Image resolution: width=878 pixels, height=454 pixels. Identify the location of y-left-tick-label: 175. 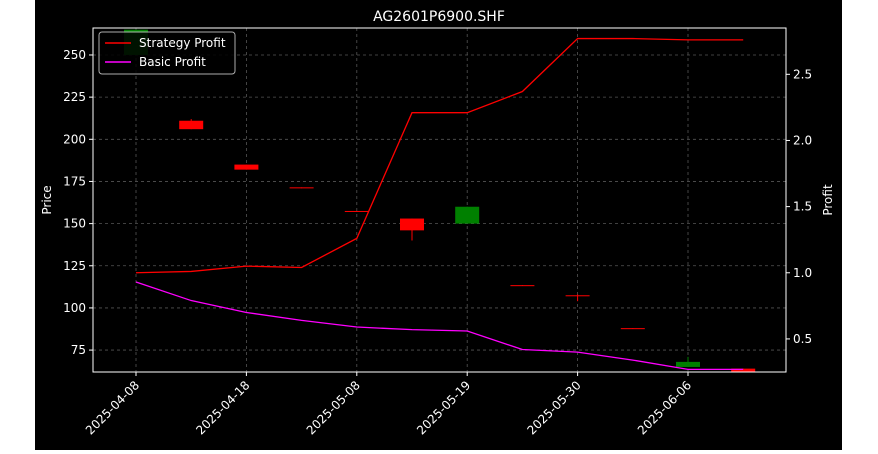
(74, 181).